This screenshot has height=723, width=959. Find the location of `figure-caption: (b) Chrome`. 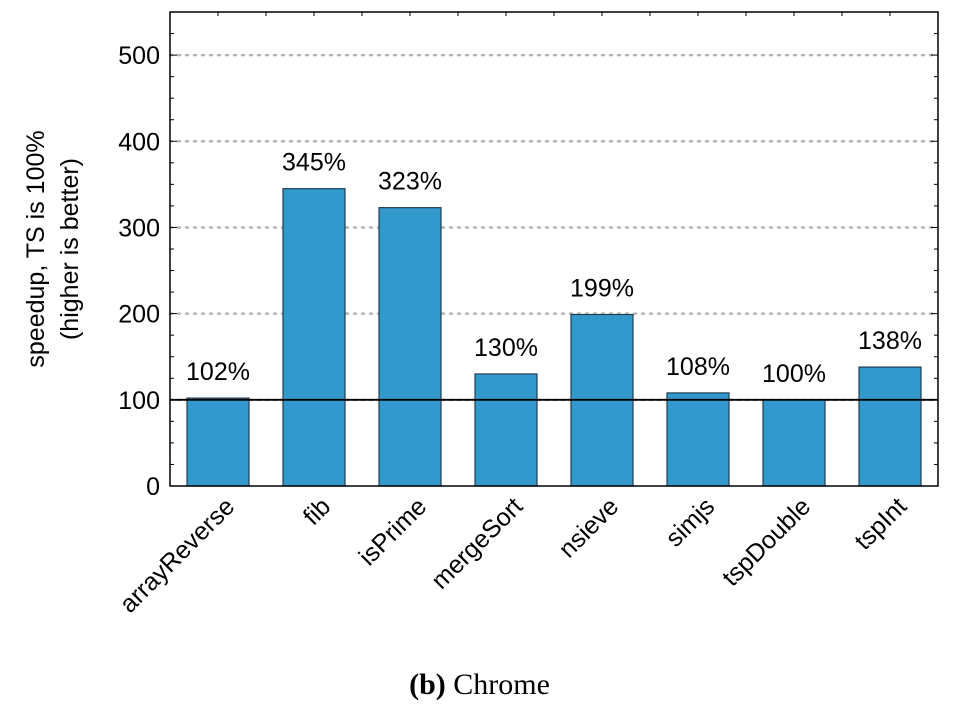

figure-caption: (b) Chrome is located at coordinates (479, 685).